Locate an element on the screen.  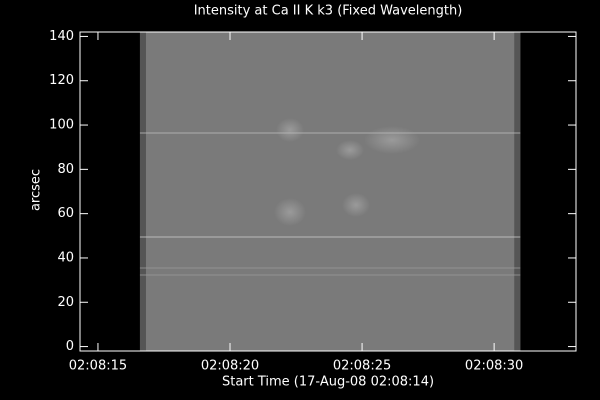
y-tick-label: 120 is located at coordinates (61, 80).